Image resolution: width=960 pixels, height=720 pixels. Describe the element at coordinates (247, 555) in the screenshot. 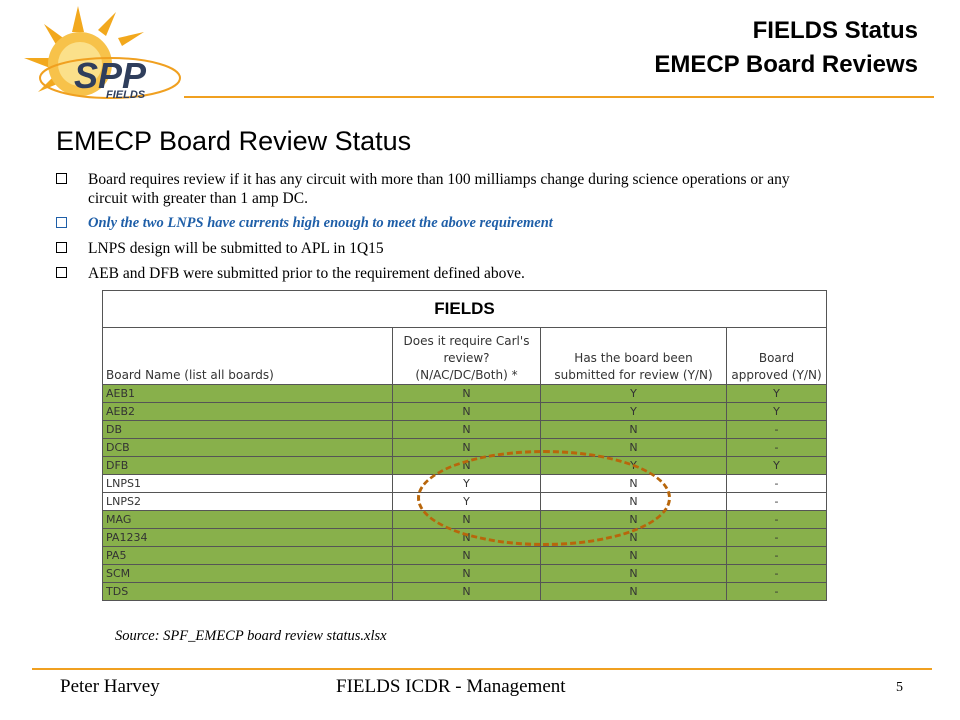

I see `board-name-cell: PA5` at that location.